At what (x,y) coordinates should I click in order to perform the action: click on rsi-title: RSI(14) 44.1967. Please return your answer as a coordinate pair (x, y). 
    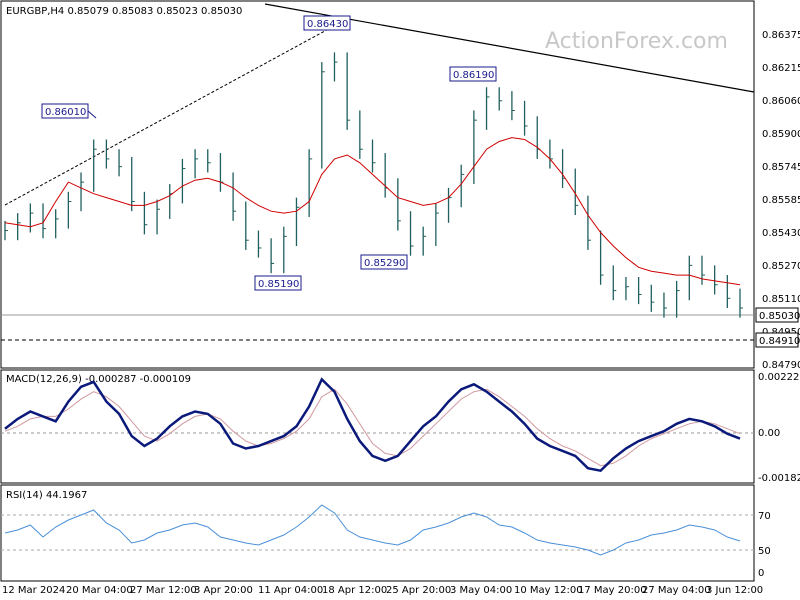
    Looking at the image, I should click on (46, 495).